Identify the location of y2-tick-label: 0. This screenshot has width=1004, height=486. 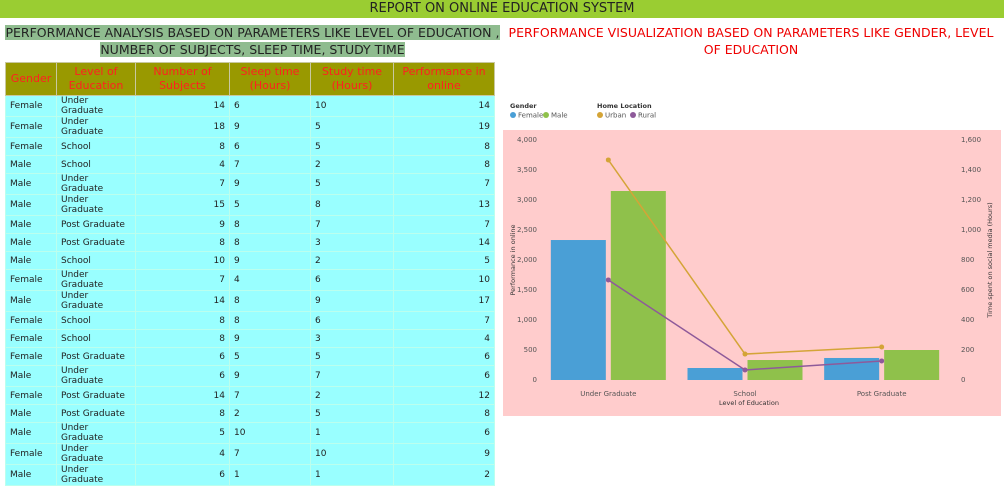
(963, 380).